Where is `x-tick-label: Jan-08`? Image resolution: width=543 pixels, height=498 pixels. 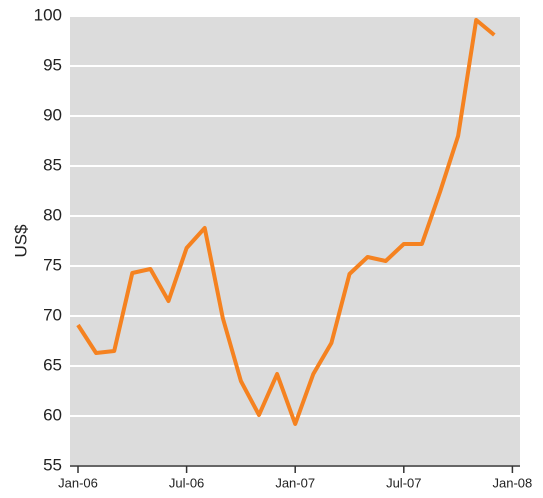
x-tick-label: Jan-08 is located at coordinates (513, 482).